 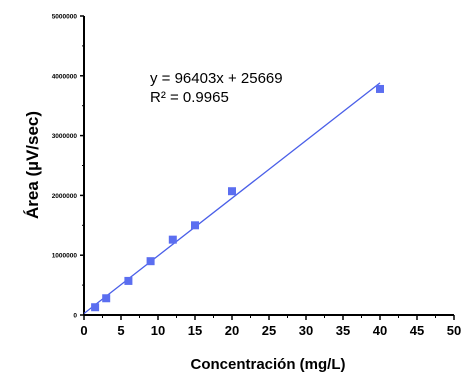 I want to click on y-axis-ticks: 0 1000000 2000000 3000000 4000000 5000000, so click(x=68, y=167).